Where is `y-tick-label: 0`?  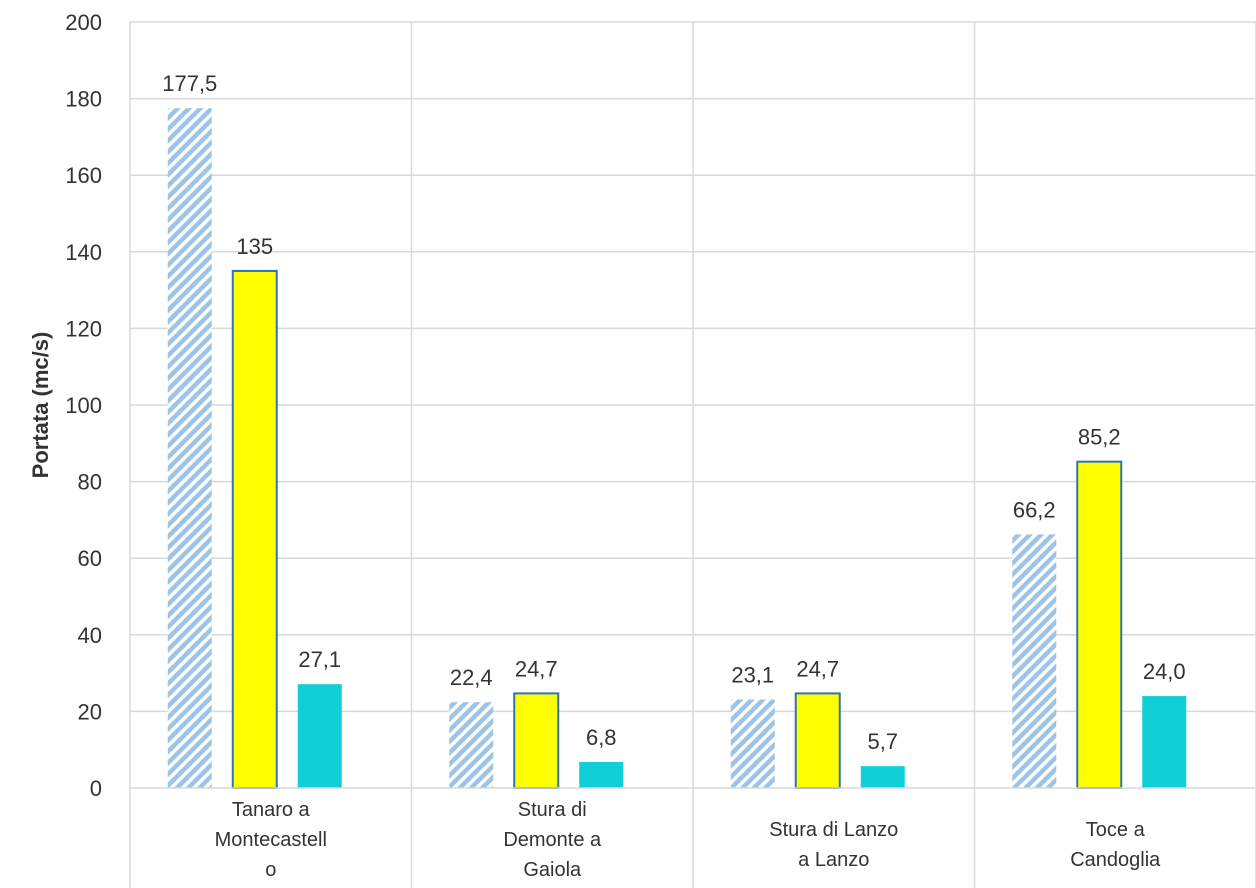 y-tick-label: 0 is located at coordinates (96, 788).